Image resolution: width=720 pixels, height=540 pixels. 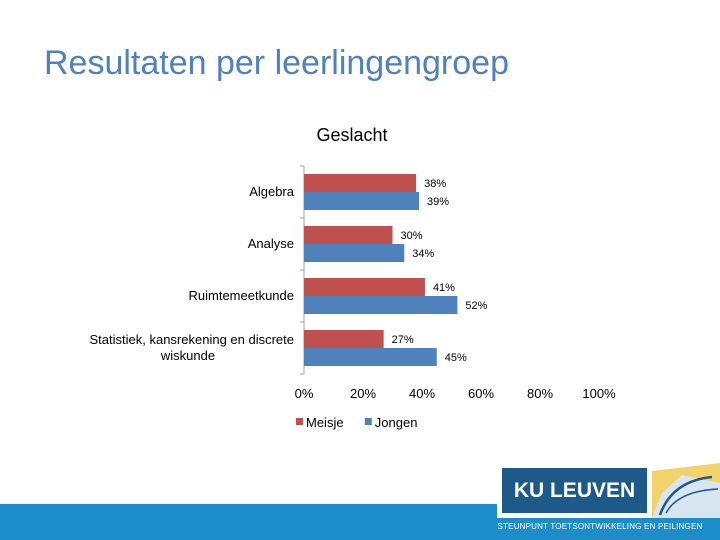 I want to click on data-label: 41%, so click(x=444, y=288).